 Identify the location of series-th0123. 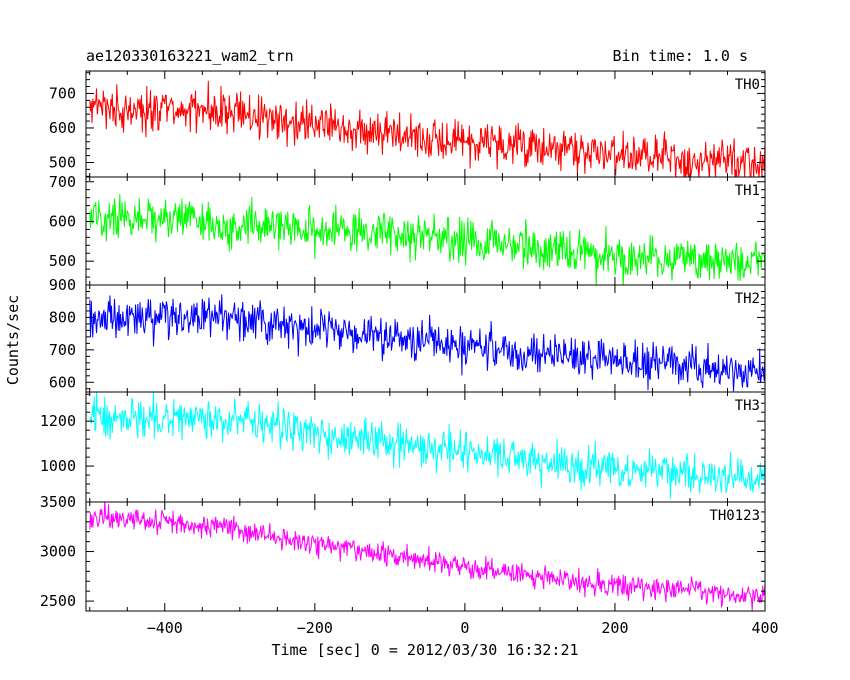
(427, 556).